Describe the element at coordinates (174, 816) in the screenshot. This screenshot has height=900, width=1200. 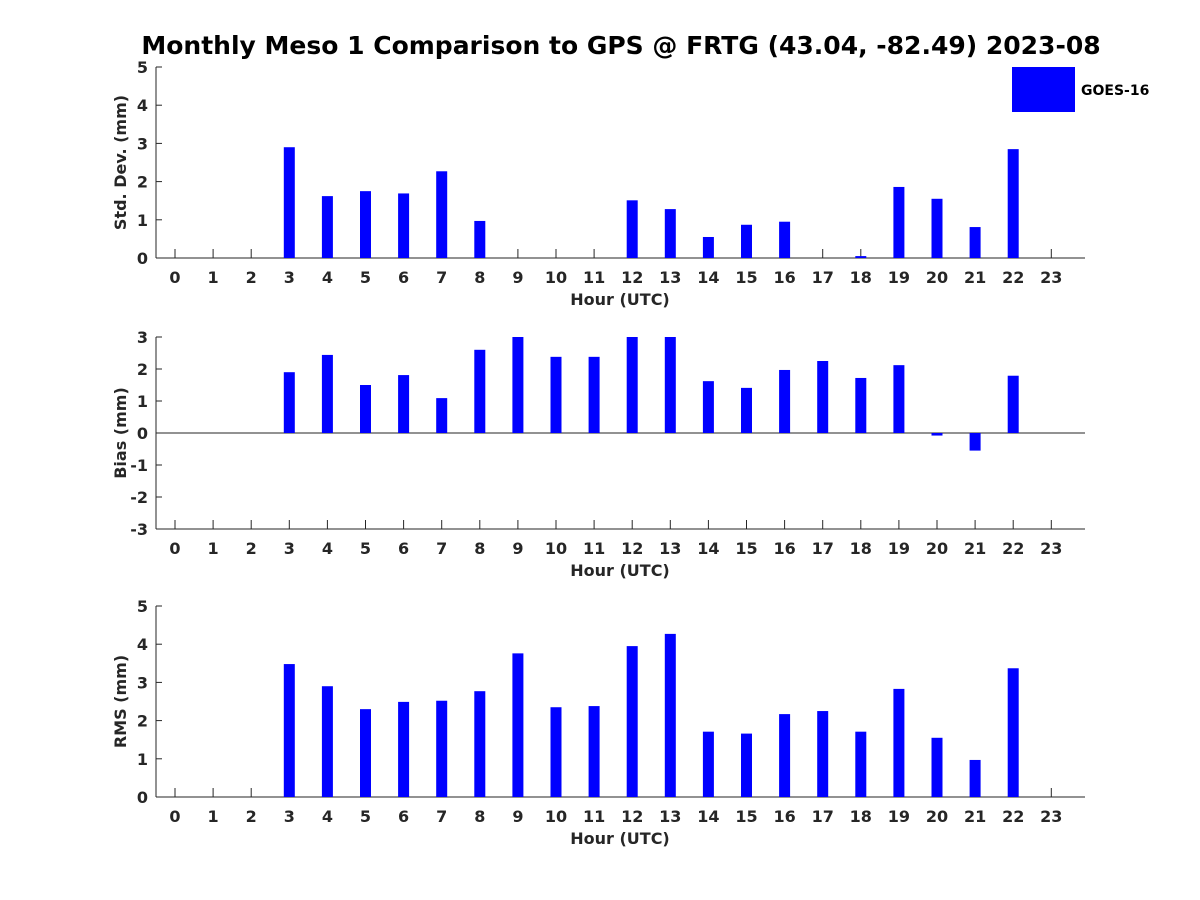
I see `x-tick-label: 0` at that location.